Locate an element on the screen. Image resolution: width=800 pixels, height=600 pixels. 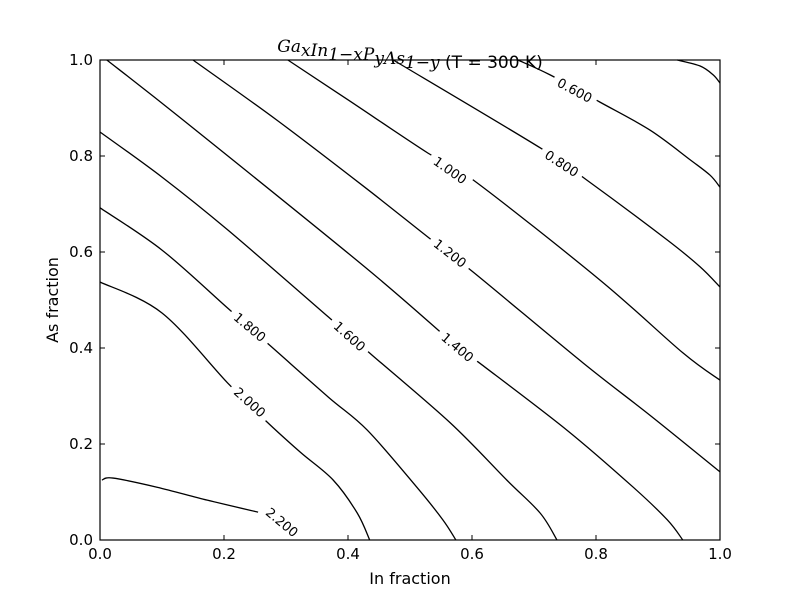
title-formula-part: Ga is located at coordinates (289, 47).